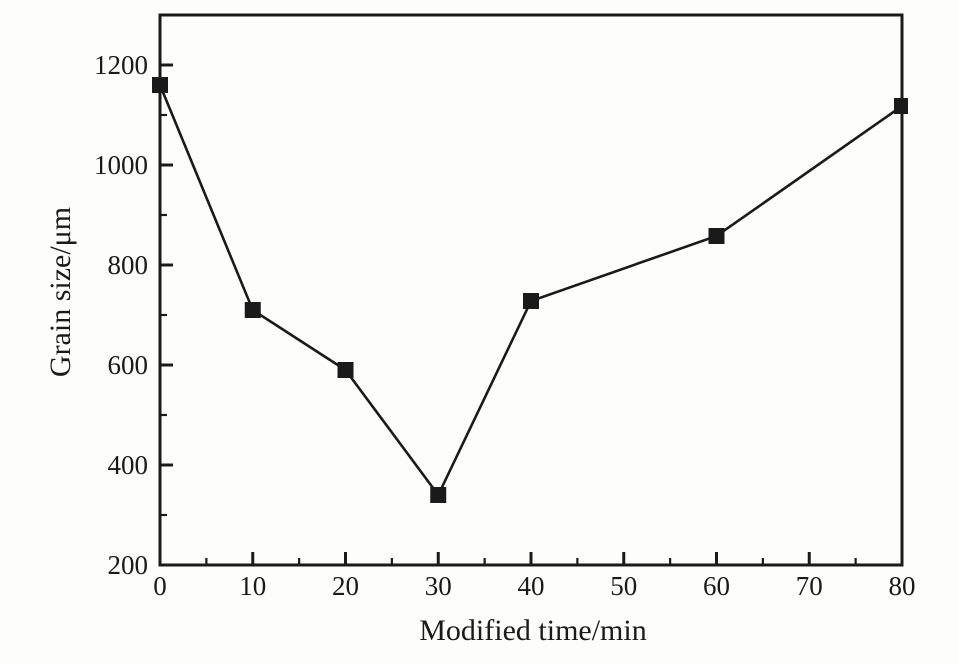 The width and height of the screenshot is (958, 664). I want to click on y-axis-title: Grain size/μm, so click(60, 292).